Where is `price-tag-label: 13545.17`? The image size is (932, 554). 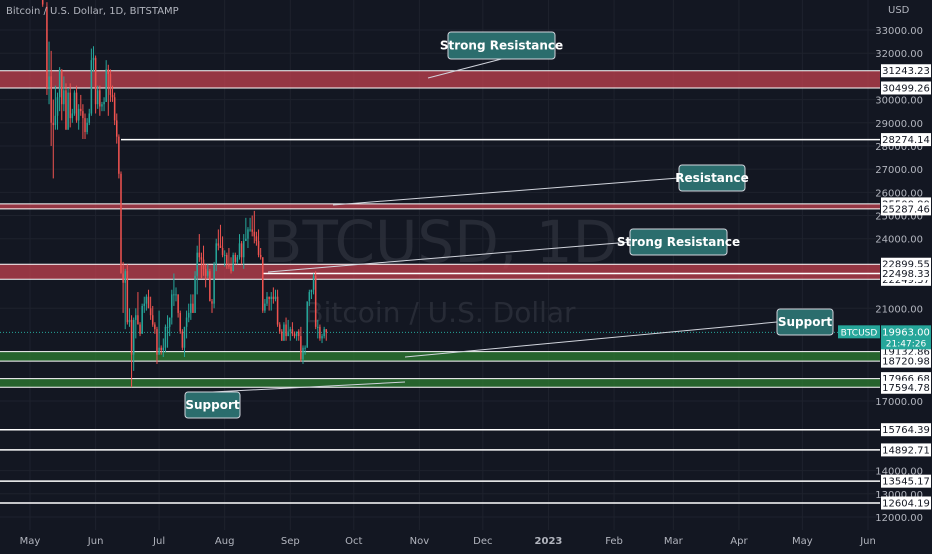 price-tag-label: 13545.17 is located at coordinates (906, 482).